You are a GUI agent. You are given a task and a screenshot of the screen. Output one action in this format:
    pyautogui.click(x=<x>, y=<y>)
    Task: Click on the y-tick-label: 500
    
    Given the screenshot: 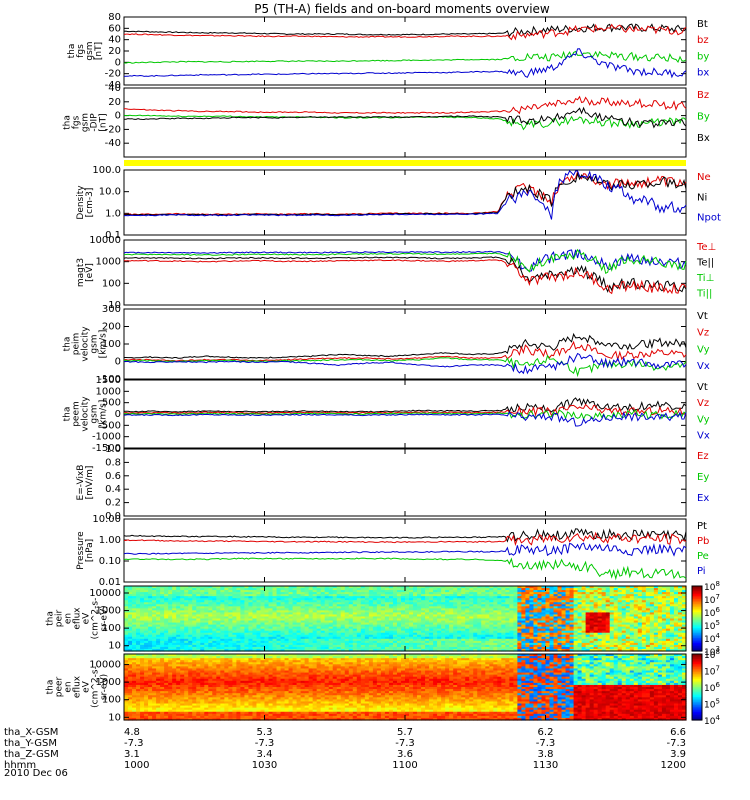 What is the action you would take?
    pyautogui.click(x=111, y=403)
    